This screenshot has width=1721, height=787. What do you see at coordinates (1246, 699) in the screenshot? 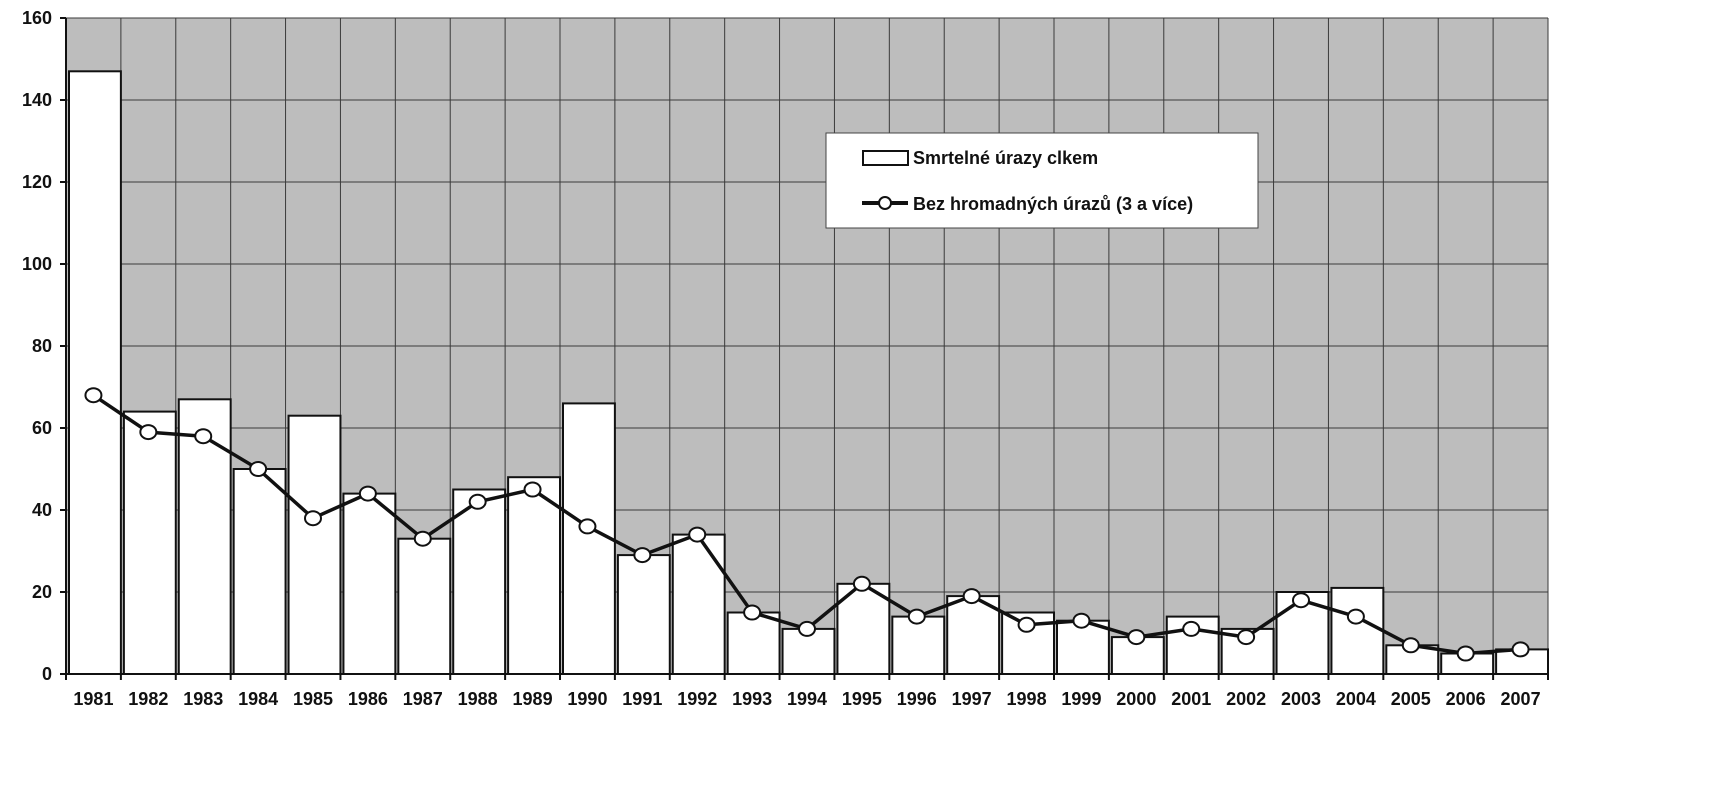
I see `x-tick-label: 2002` at bounding box center [1246, 699].